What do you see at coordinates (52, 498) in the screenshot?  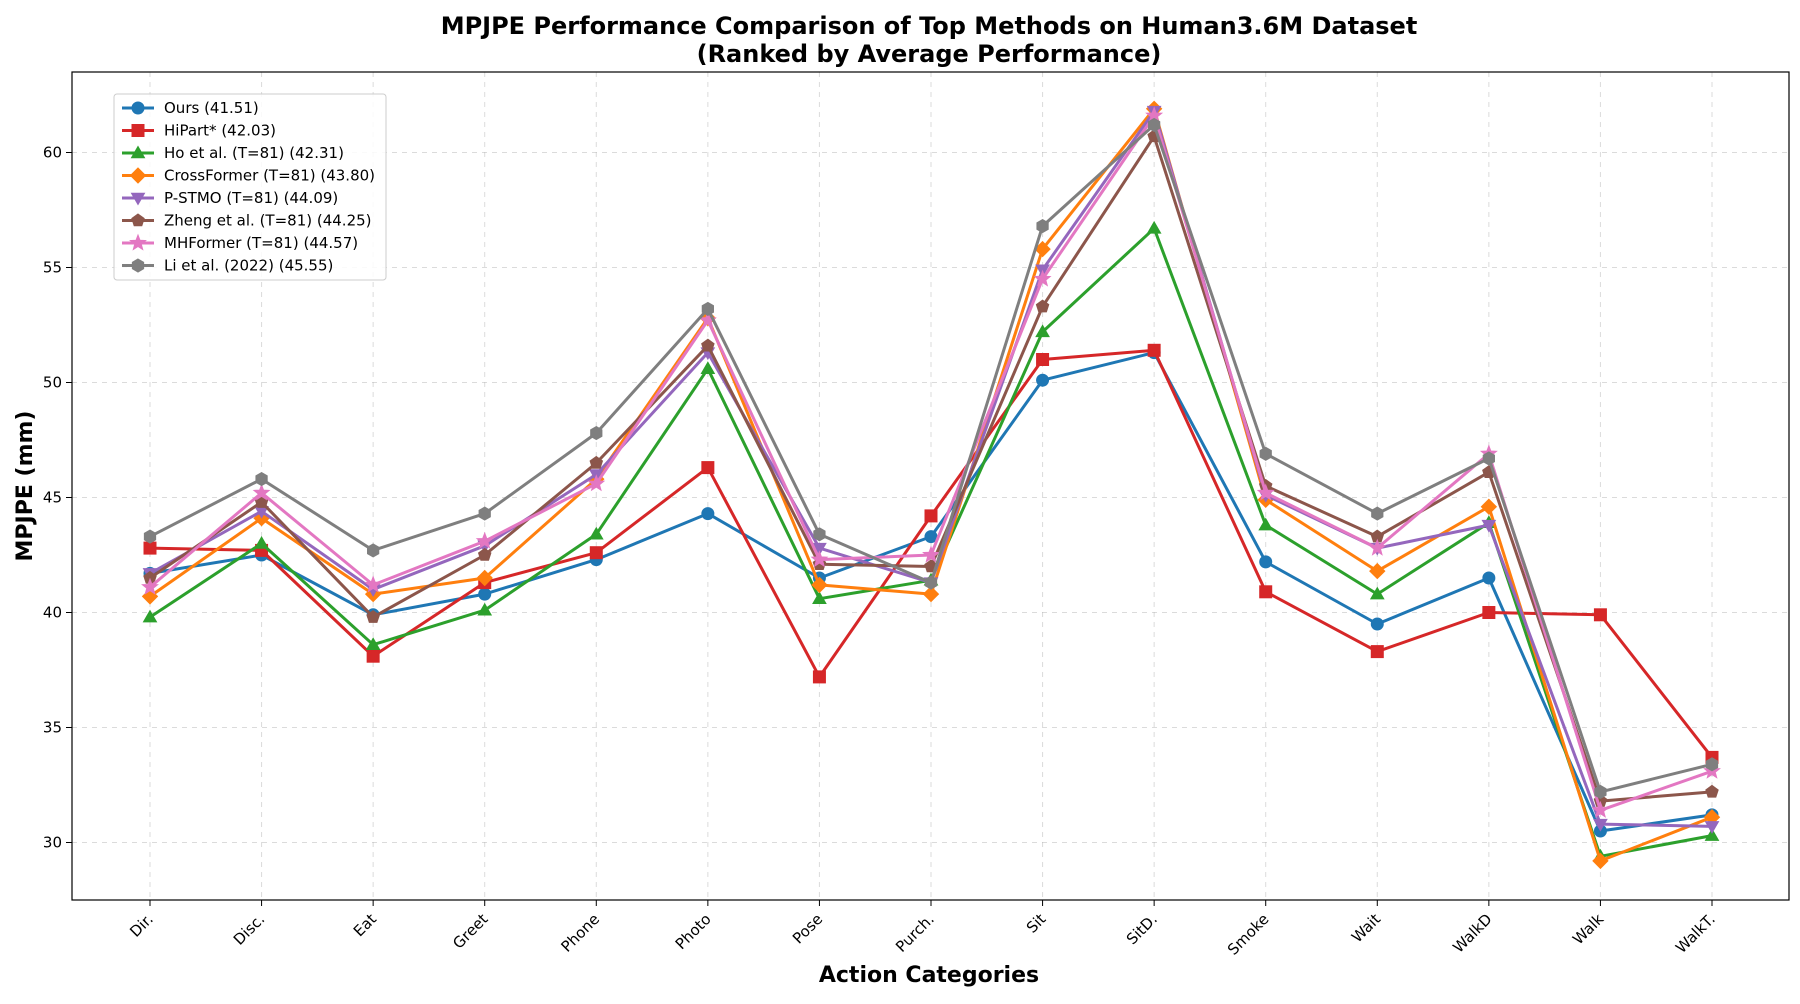 I see `y-tick-label: 45` at bounding box center [52, 498].